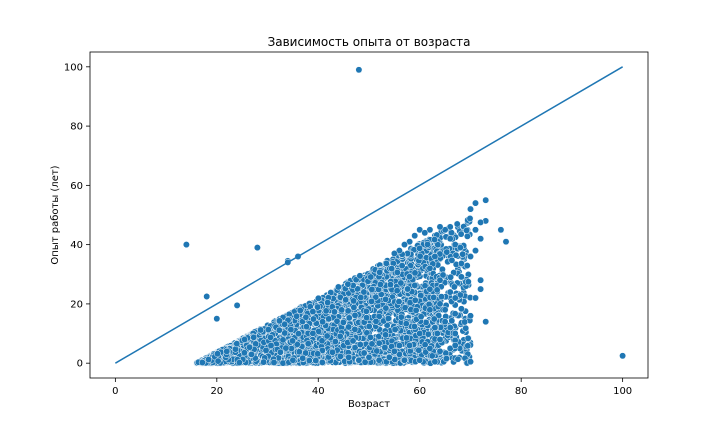 The width and height of the screenshot is (720, 432). What do you see at coordinates (216, 391) in the screenshot?
I see `x-tick-label: 20` at bounding box center [216, 391].